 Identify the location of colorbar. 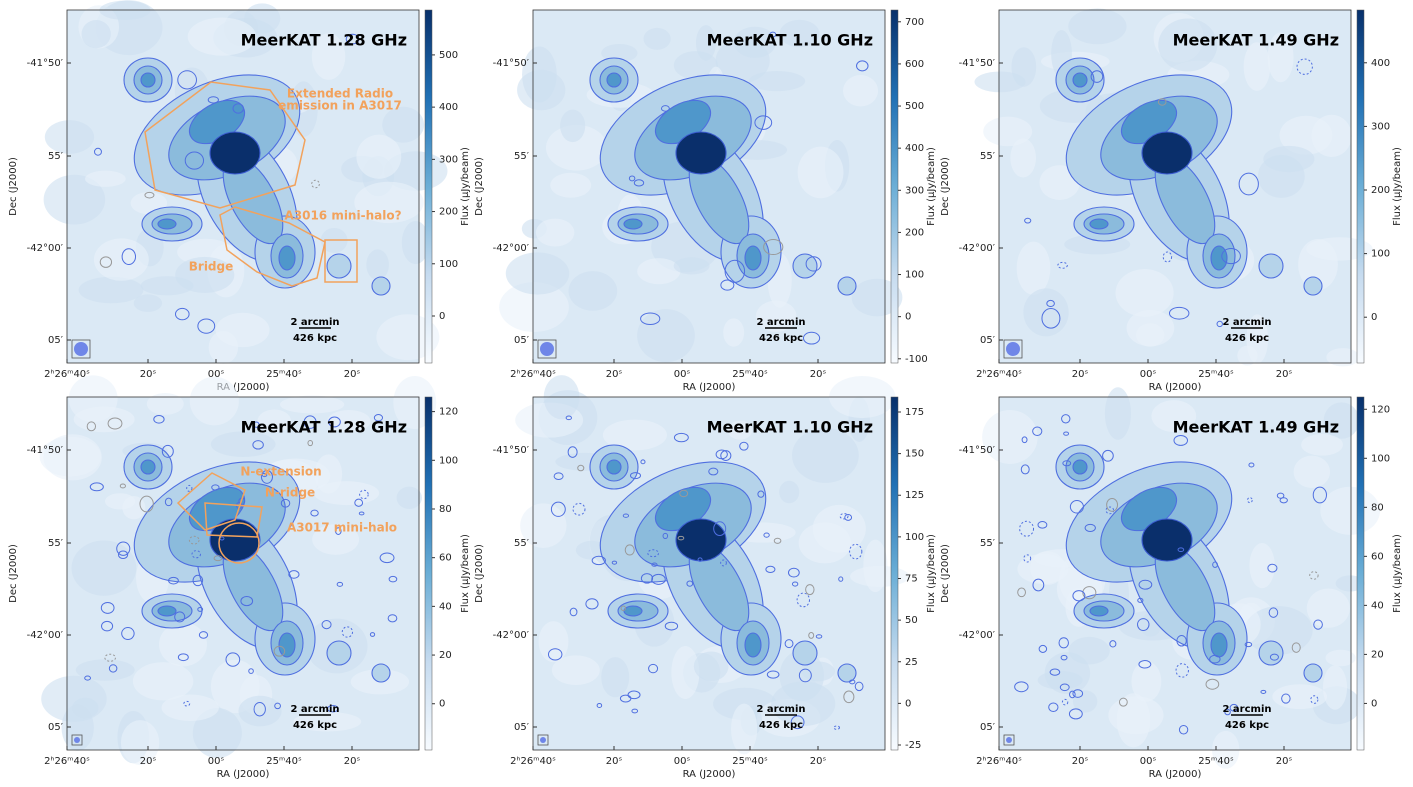
(428, 186).